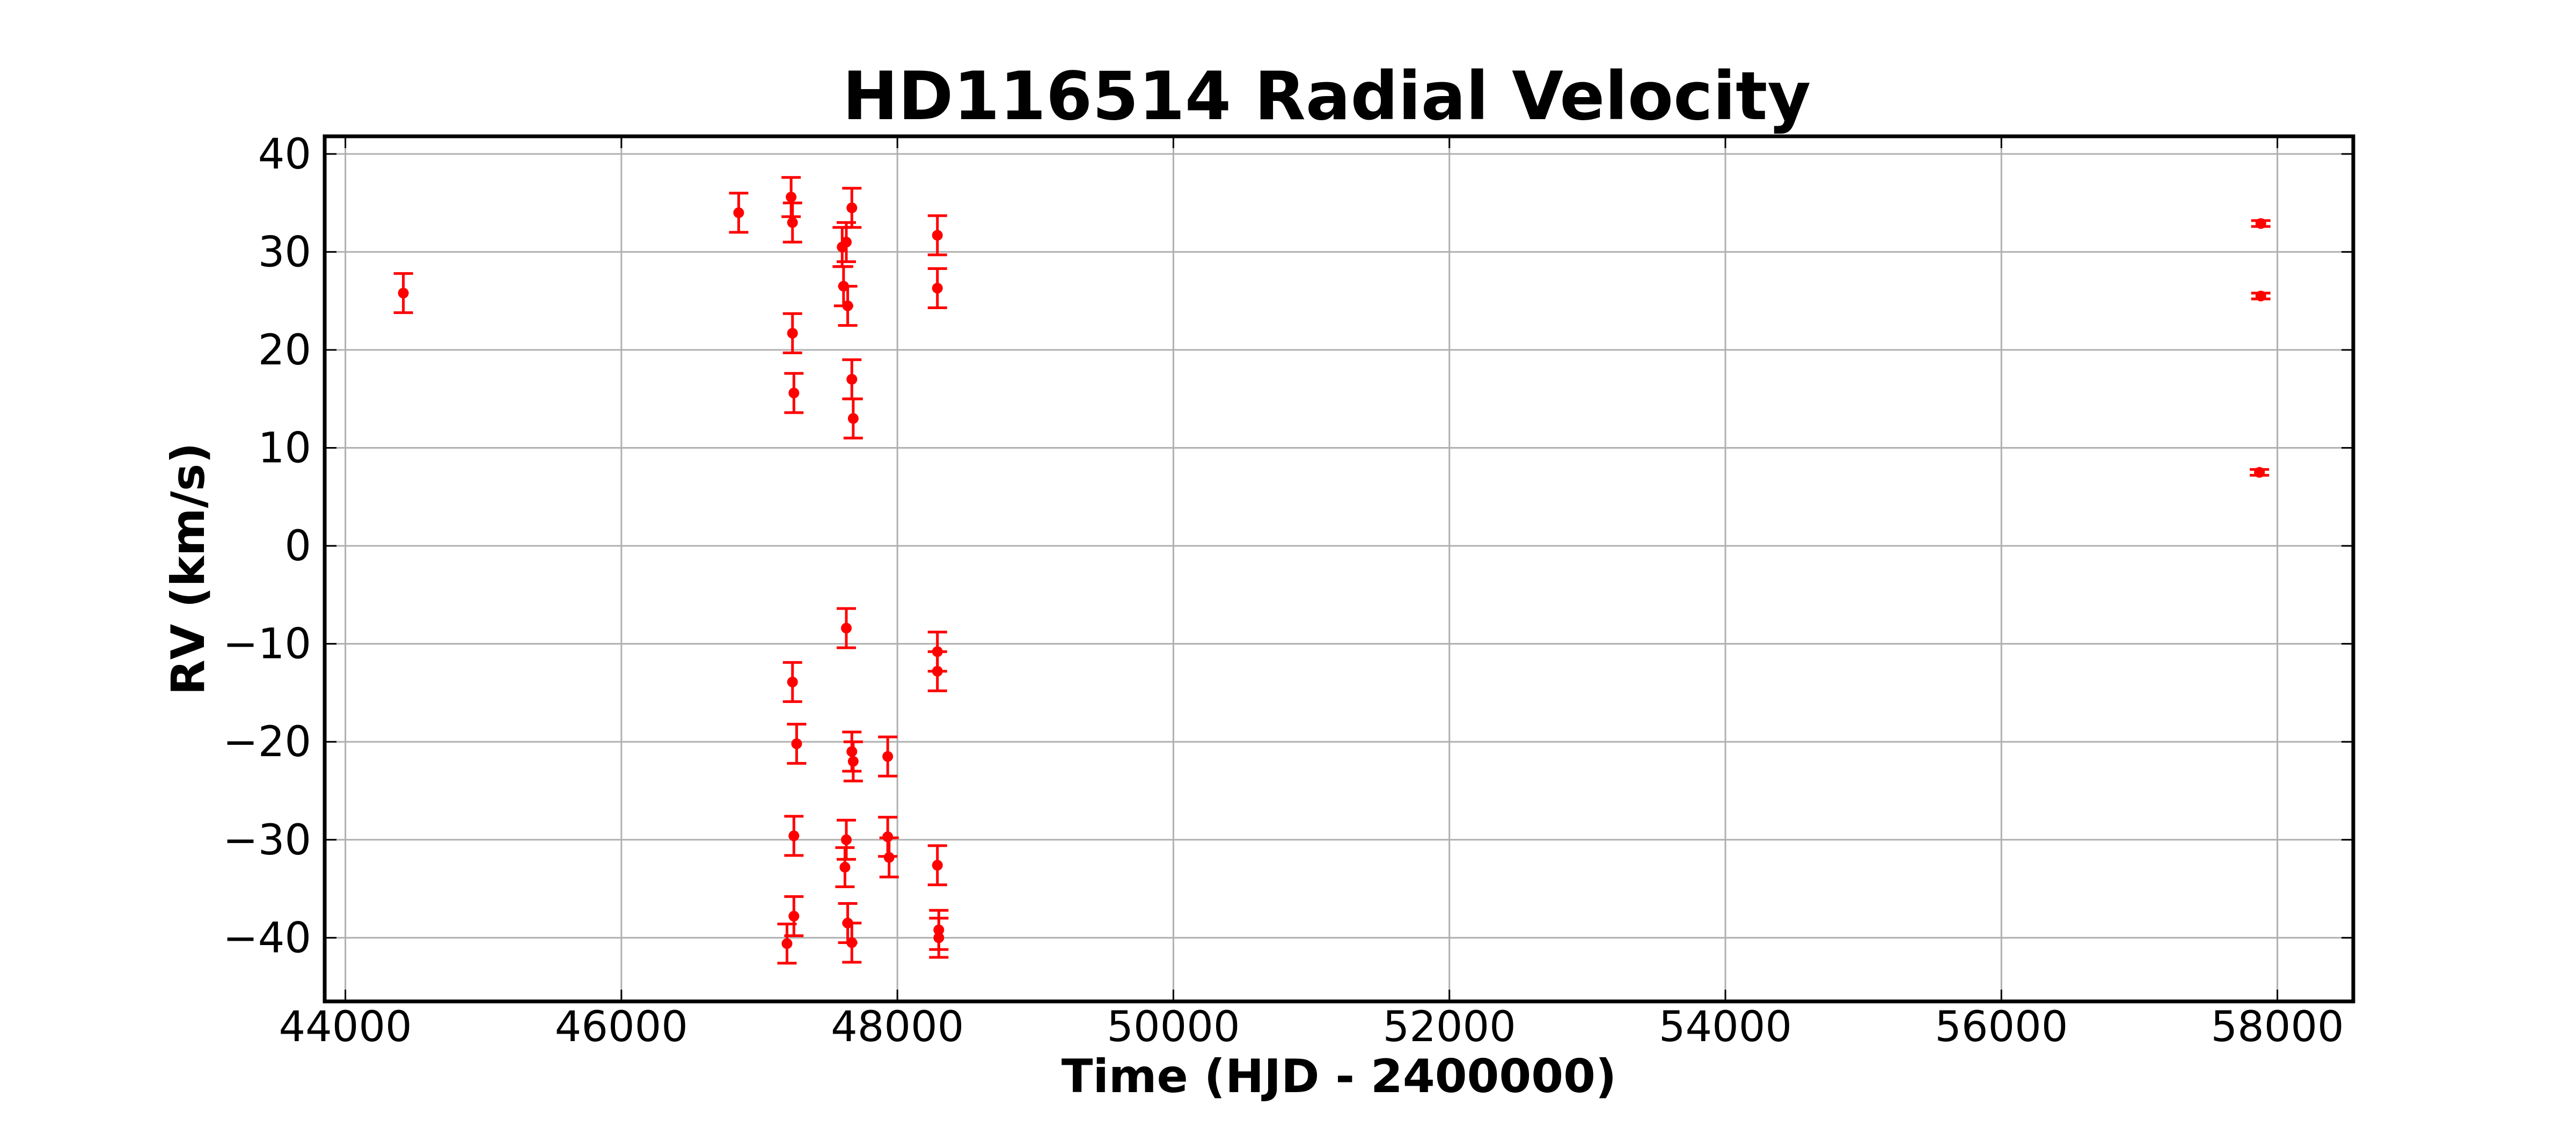 The image size is (2576, 1127). Describe the element at coordinates (267, 546) in the screenshot. I see `y-tick-labels: 40 30 20 10 0 −10 −20 −30 −40` at that location.